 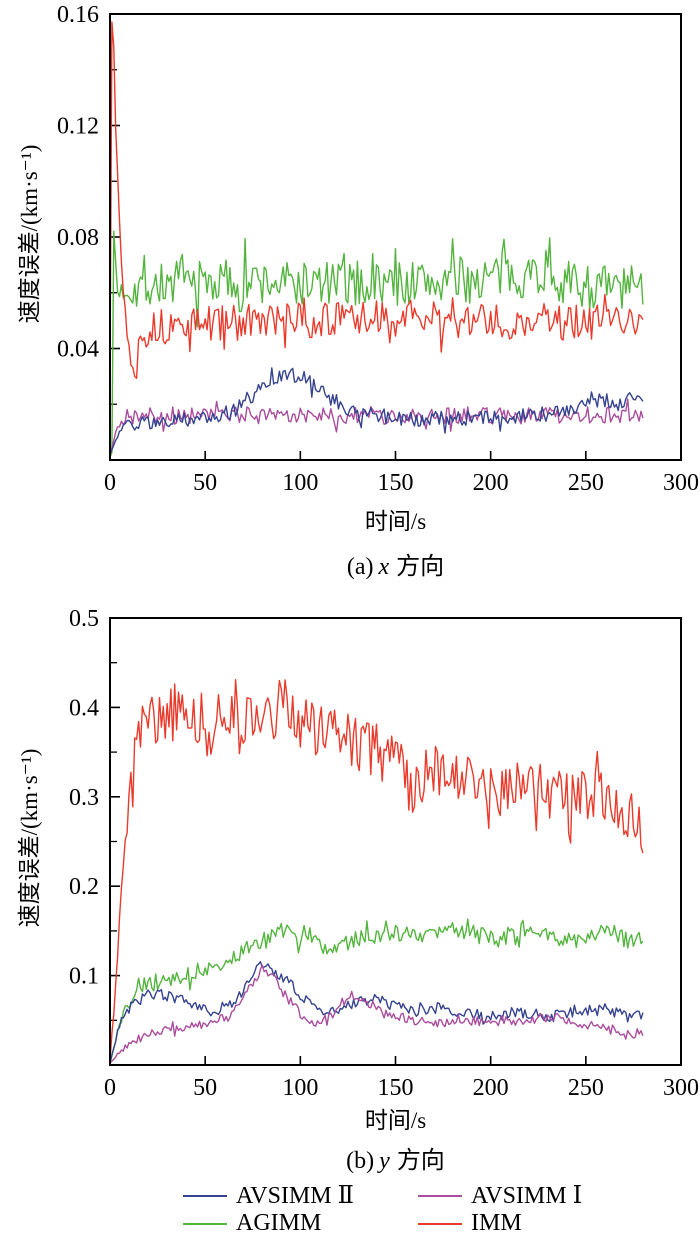 What do you see at coordinates (395, 1120) in the screenshot?
I see `chart-b-x-axis-label: 时间/s` at bounding box center [395, 1120].